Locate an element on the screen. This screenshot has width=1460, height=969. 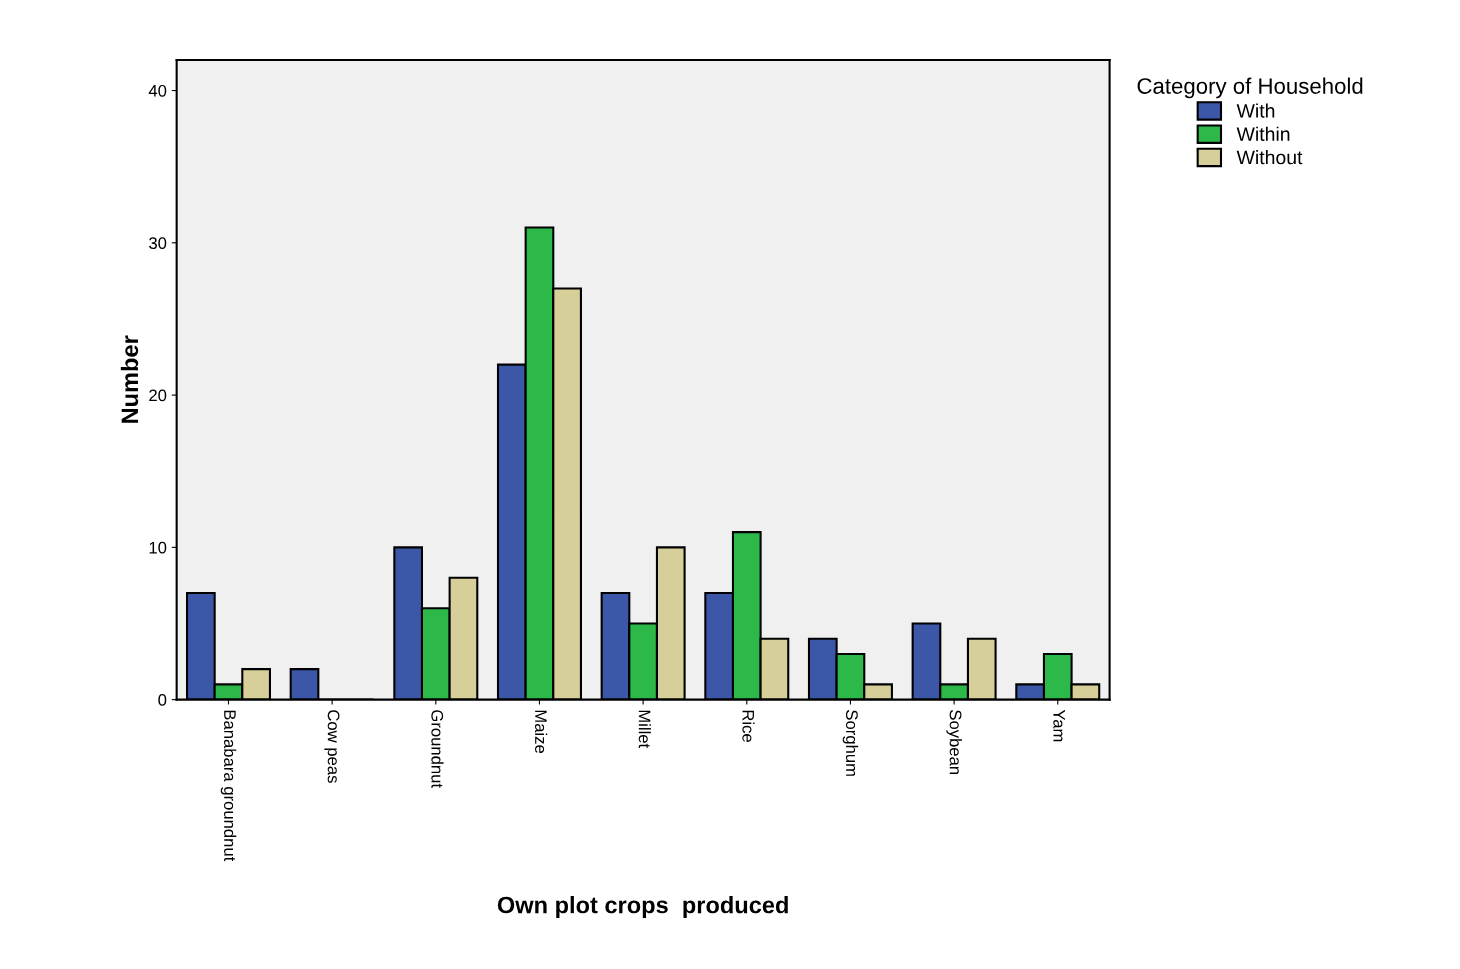
legend-label: Within is located at coordinates (1263, 133).